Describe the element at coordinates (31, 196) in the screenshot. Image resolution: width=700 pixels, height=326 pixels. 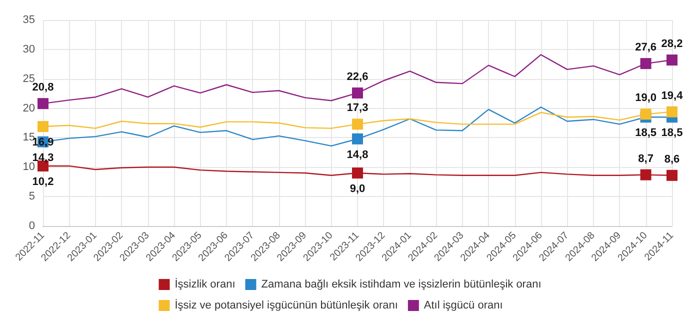
I see `y-tick-label: 5` at that location.